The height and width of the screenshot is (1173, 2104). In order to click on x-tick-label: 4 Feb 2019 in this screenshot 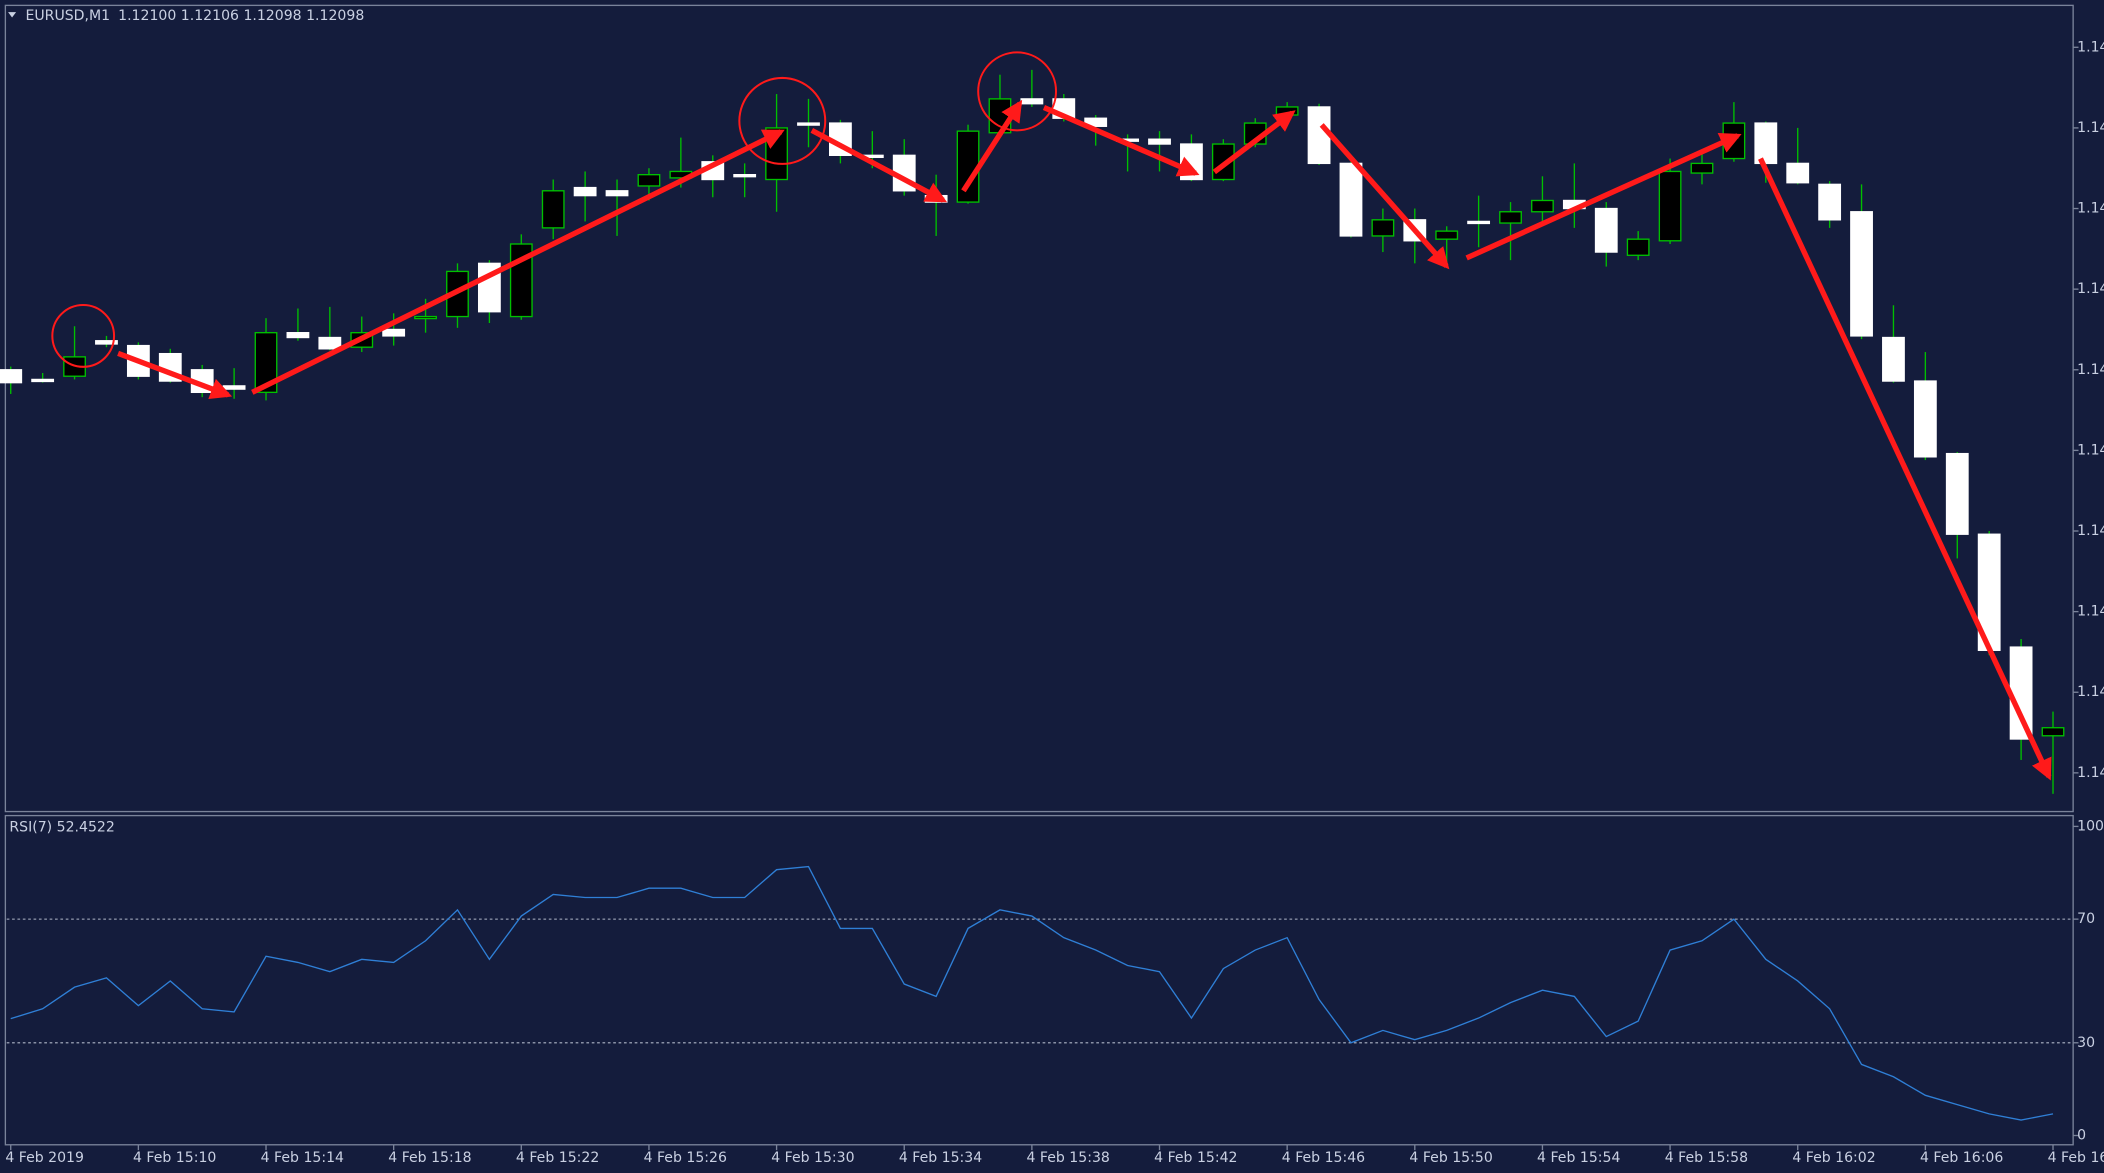, I will do `click(44, 1158)`.